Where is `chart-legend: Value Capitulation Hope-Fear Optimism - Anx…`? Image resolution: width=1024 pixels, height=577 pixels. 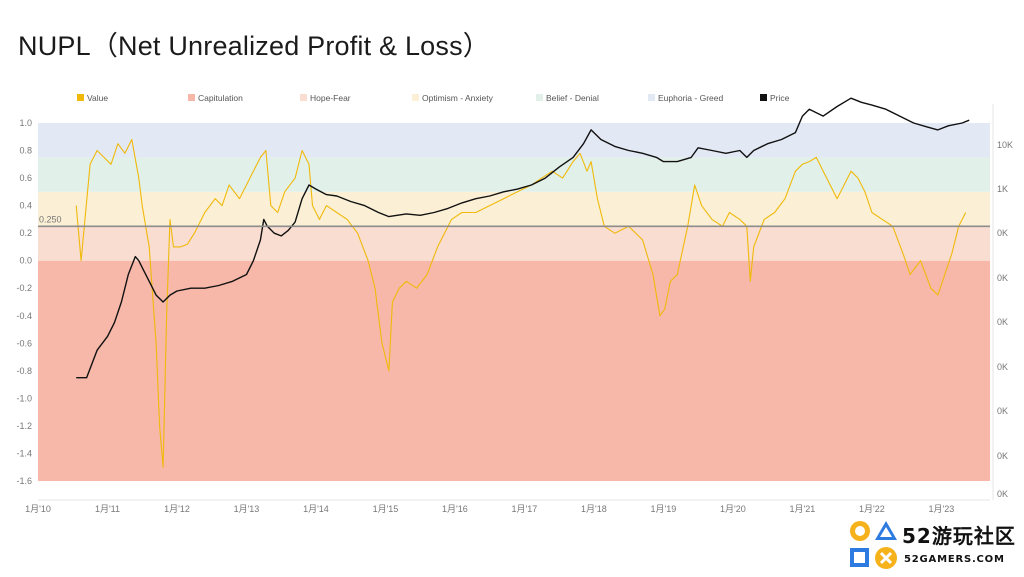 chart-legend: Value Capitulation Hope-Fear Optimism - Anx… is located at coordinates (433, 98).